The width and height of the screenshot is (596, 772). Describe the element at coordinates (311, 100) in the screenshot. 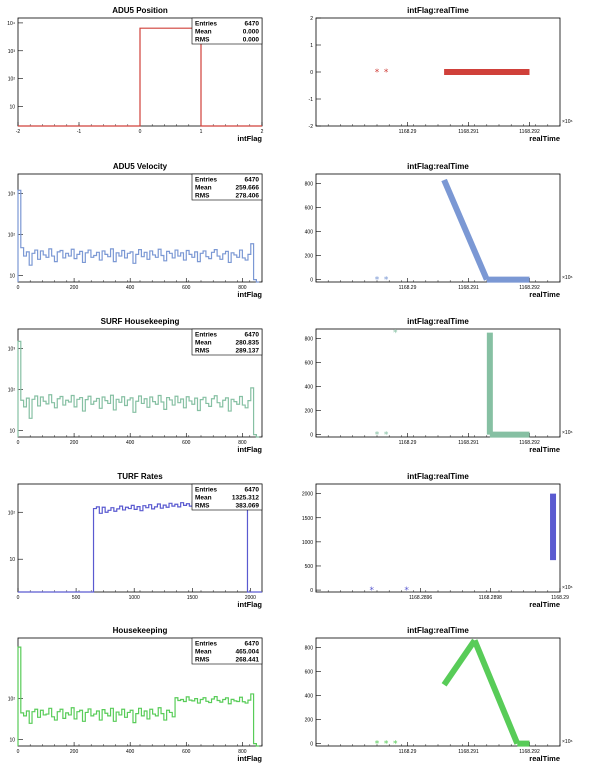

I see `y-tick-label: -1` at that location.